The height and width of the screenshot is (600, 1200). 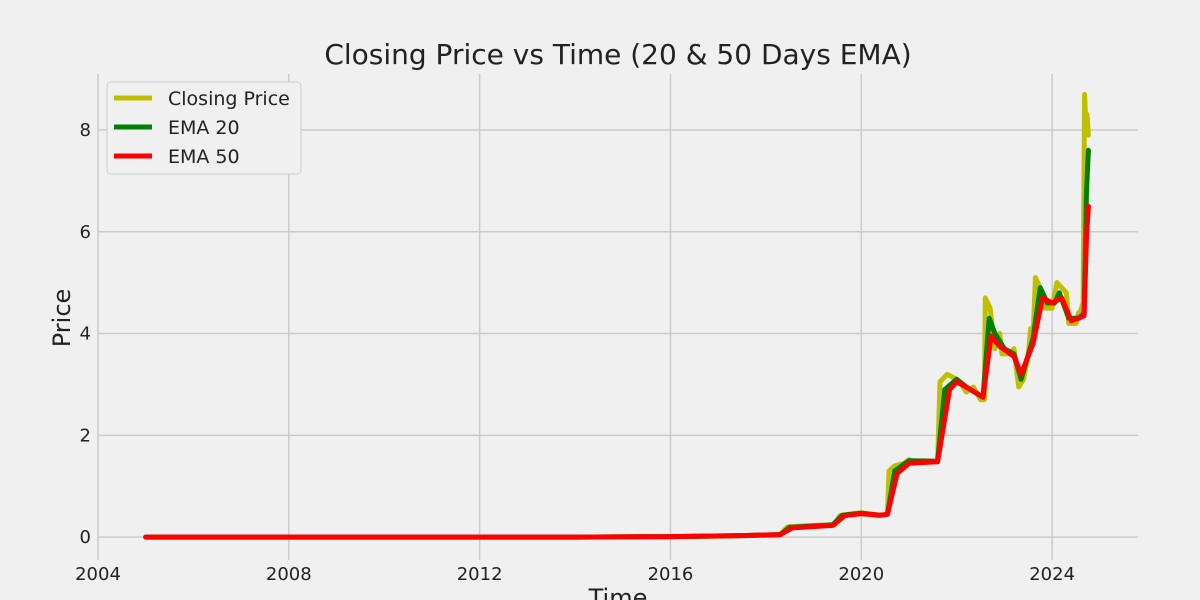 What do you see at coordinates (85, 537) in the screenshot?
I see `y-tick-label: 0` at bounding box center [85, 537].